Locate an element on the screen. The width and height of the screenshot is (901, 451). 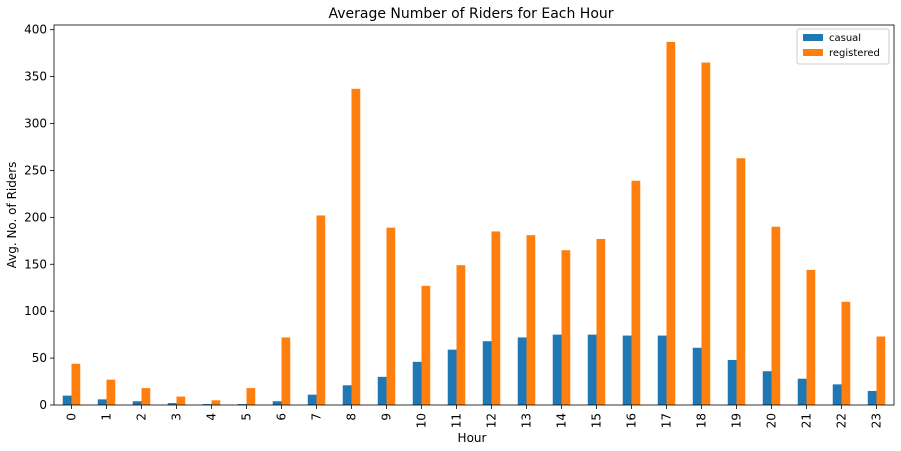
x-tick-label-10: 10 is located at coordinates (422, 420).